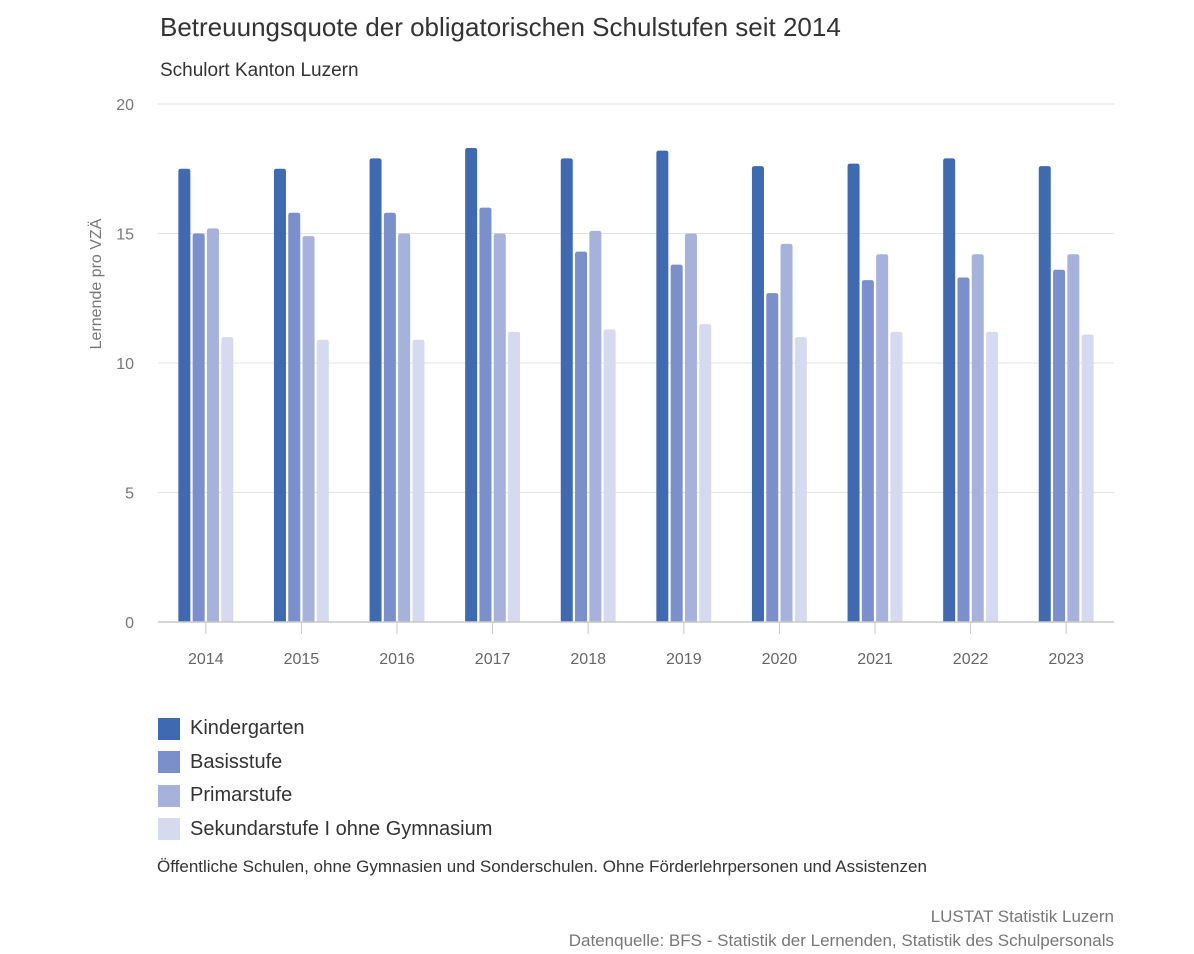  I want to click on legend-label: Kindergarten, so click(247, 728).